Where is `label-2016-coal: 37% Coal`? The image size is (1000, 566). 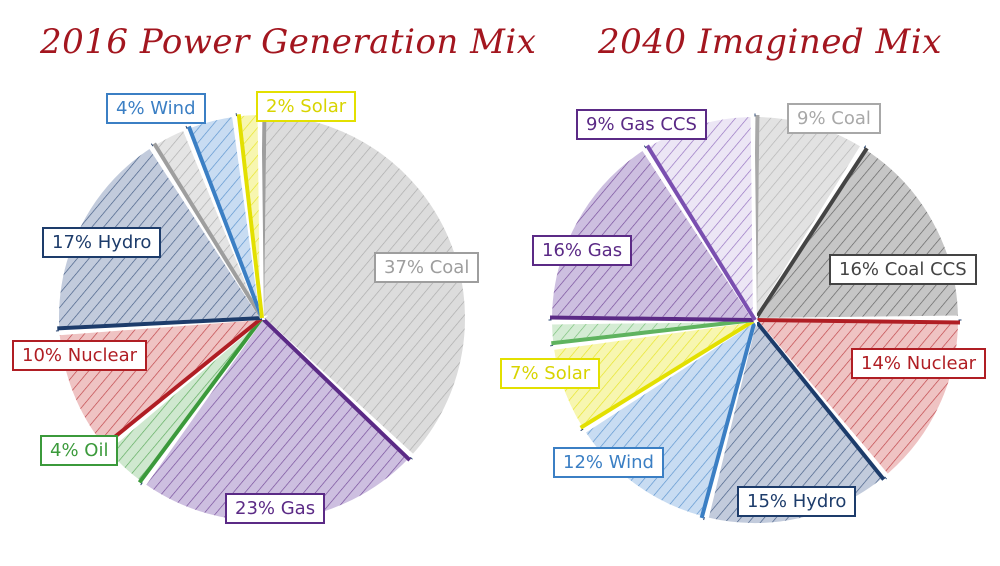
label-2016-coal: 37% Coal is located at coordinates (427, 267).